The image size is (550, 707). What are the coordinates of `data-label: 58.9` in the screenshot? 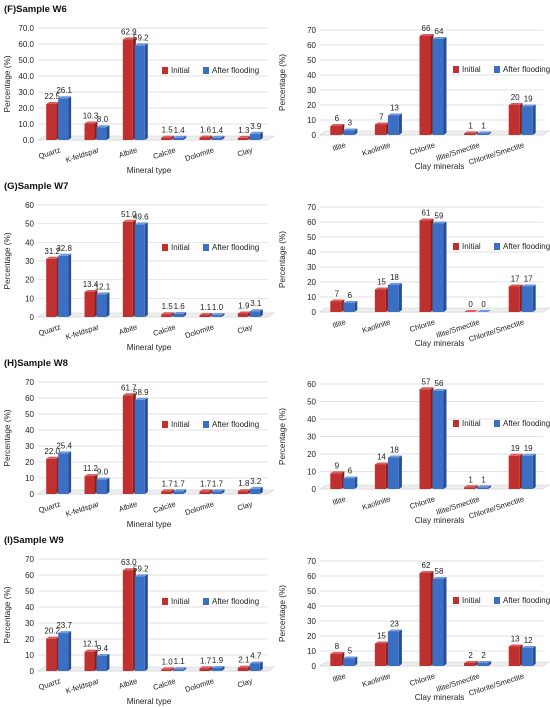 It's located at (141, 392).